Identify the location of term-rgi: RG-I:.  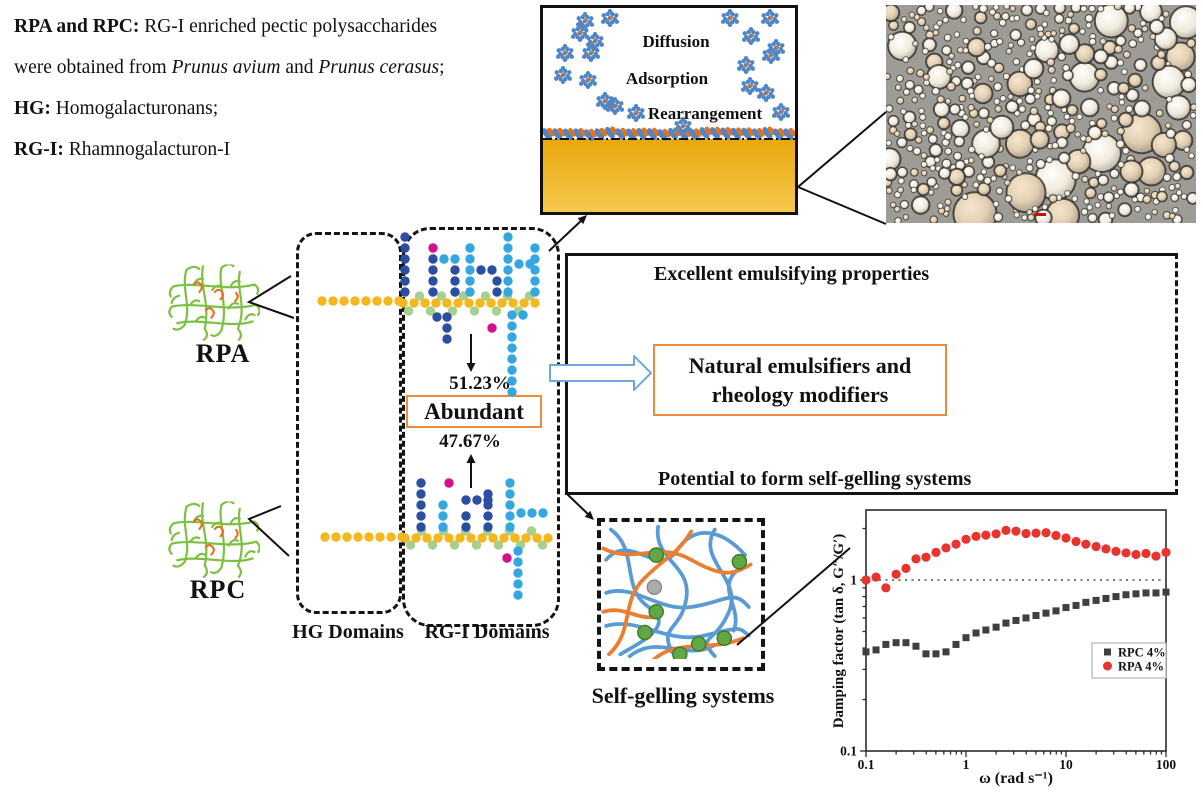
(39, 149).